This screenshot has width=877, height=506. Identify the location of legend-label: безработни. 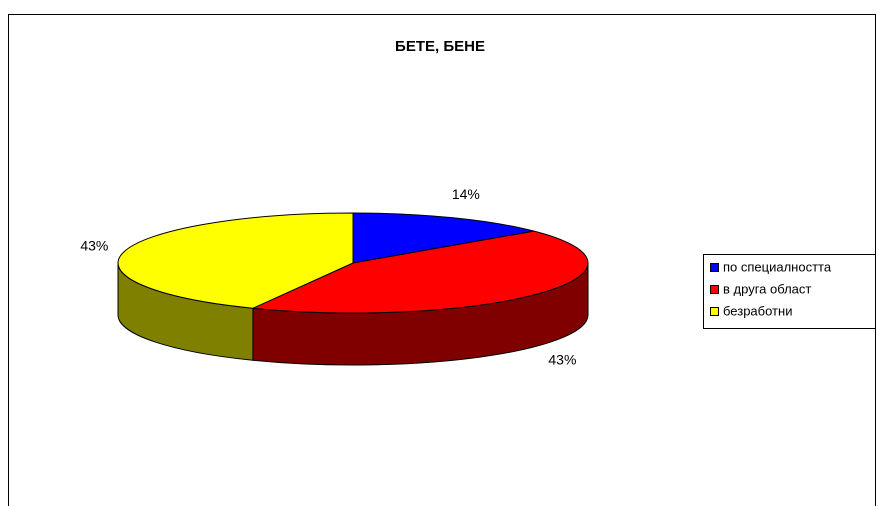
(757, 310).